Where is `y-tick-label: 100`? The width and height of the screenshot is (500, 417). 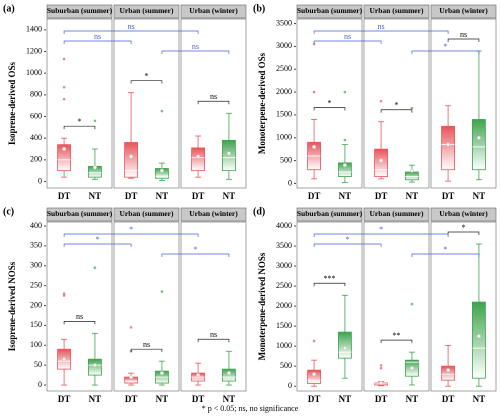 y-tick-label: 100 is located at coordinates (36, 344).